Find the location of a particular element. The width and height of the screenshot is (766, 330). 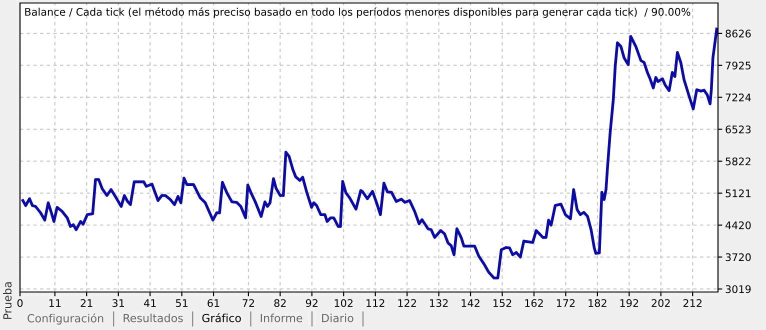

x-tick-label: 142 is located at coordinates (471, 303).